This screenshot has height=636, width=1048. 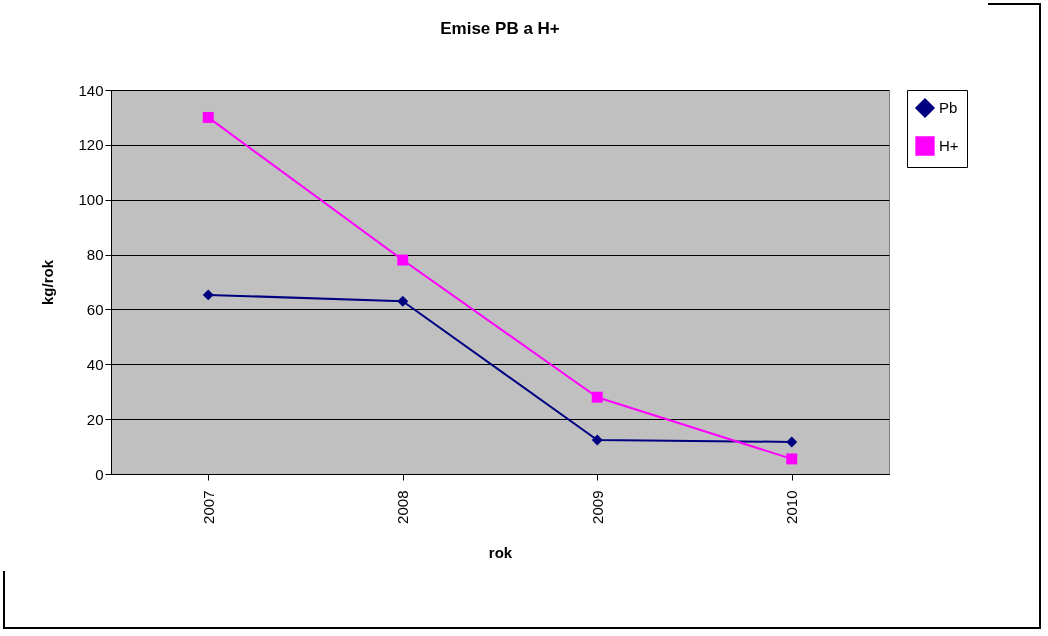 I want to click on legend-label: H+, so click(x=949, y=145).